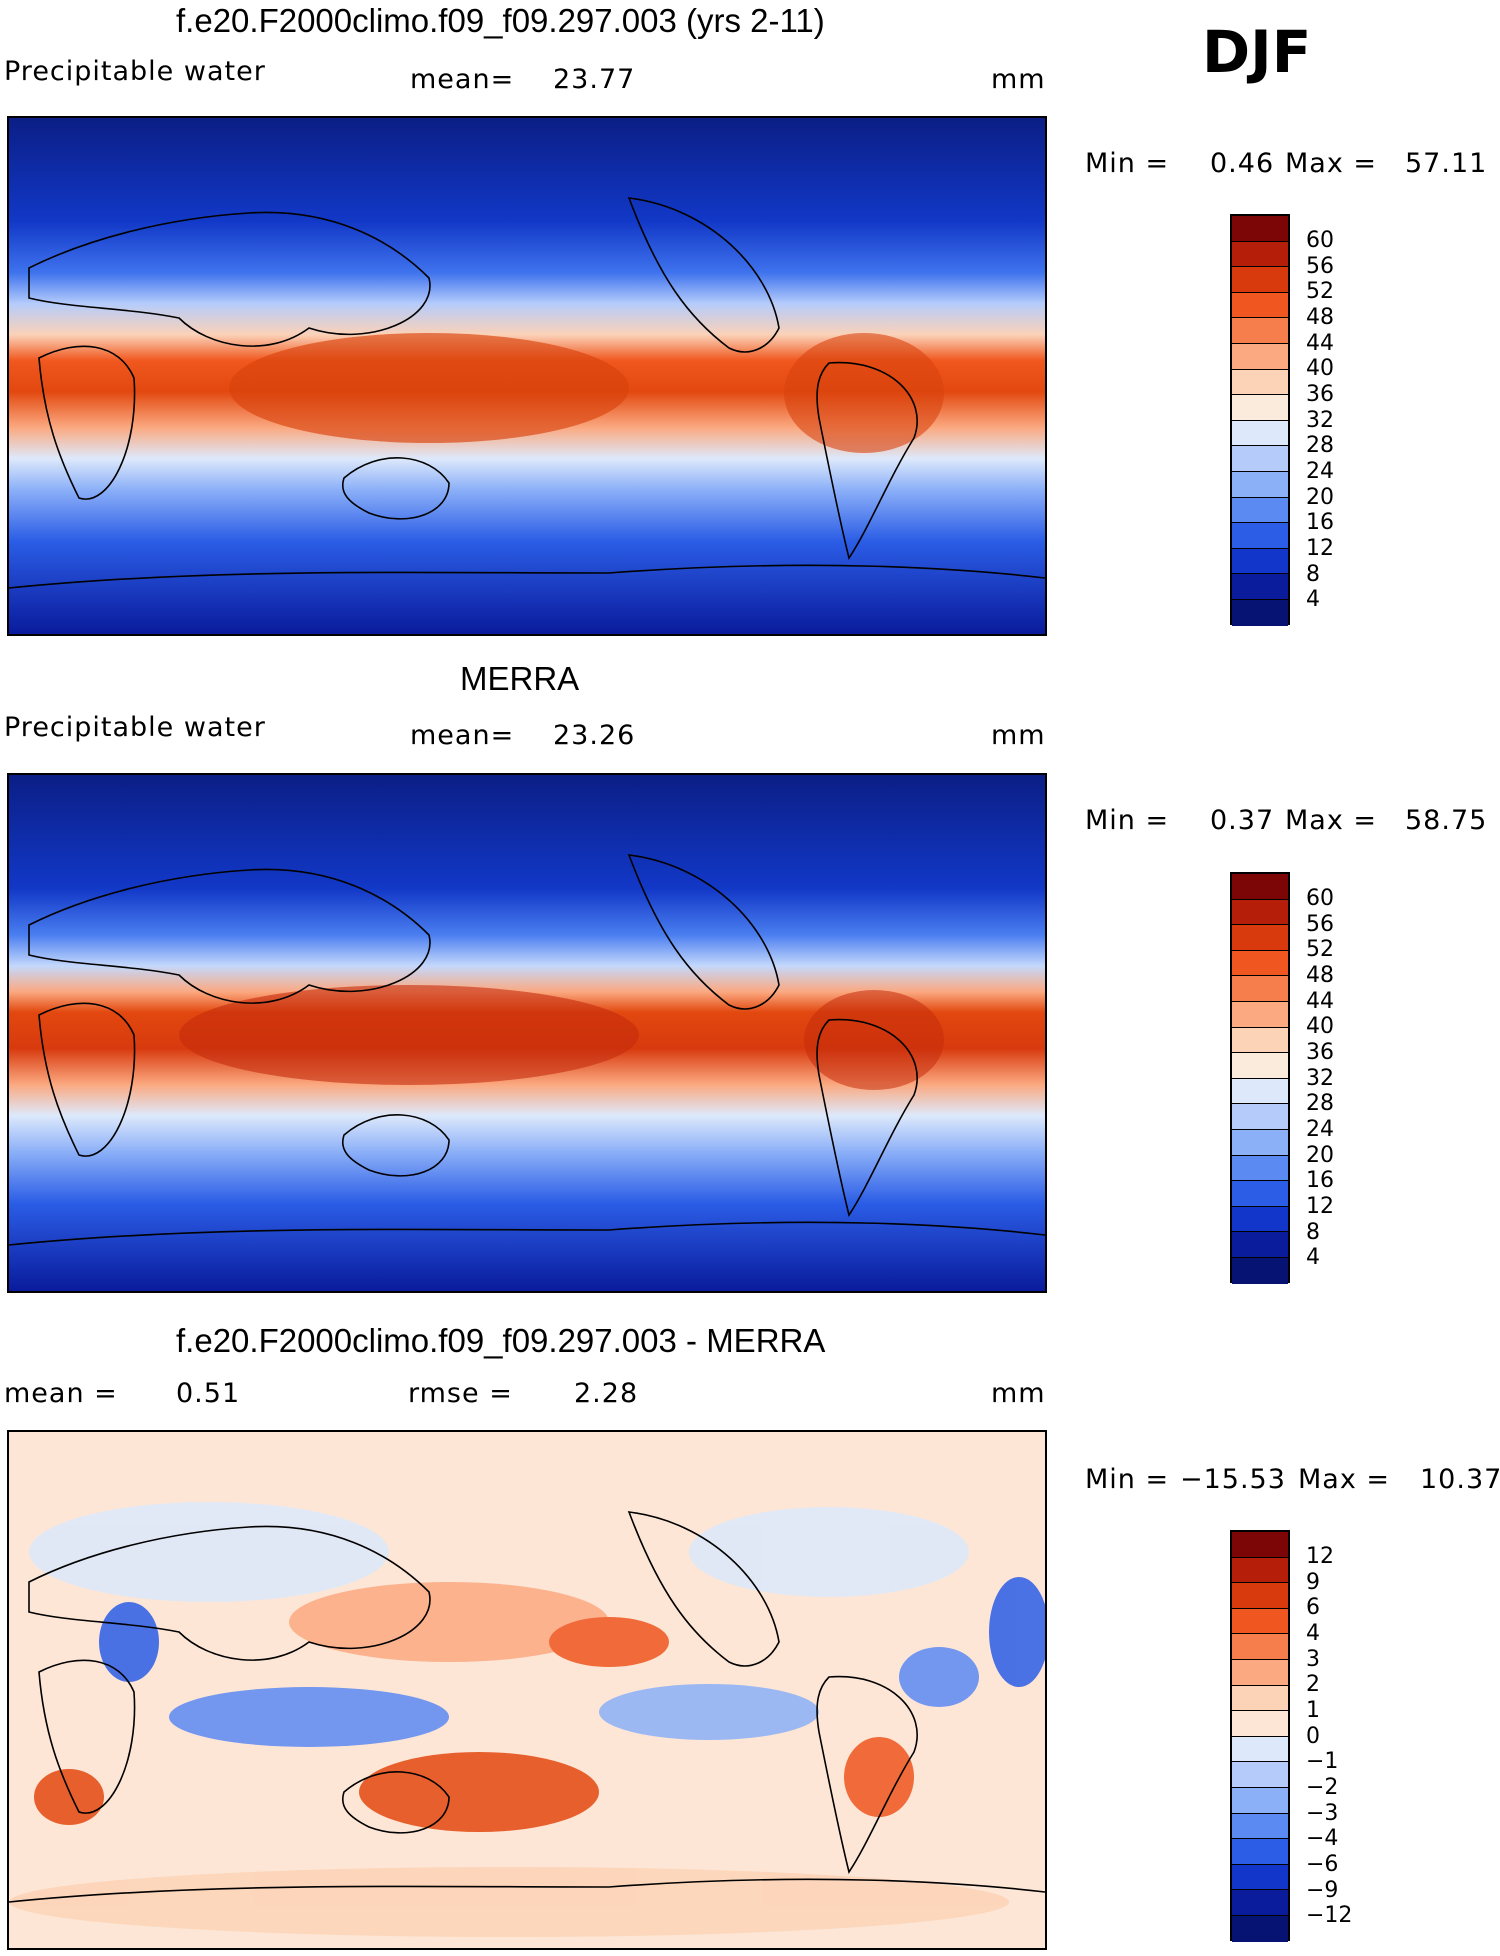 The width and height of the screenshot is (1500, 1956). I want to click on panel1-min-value: 0.46, so click(1242, 163).